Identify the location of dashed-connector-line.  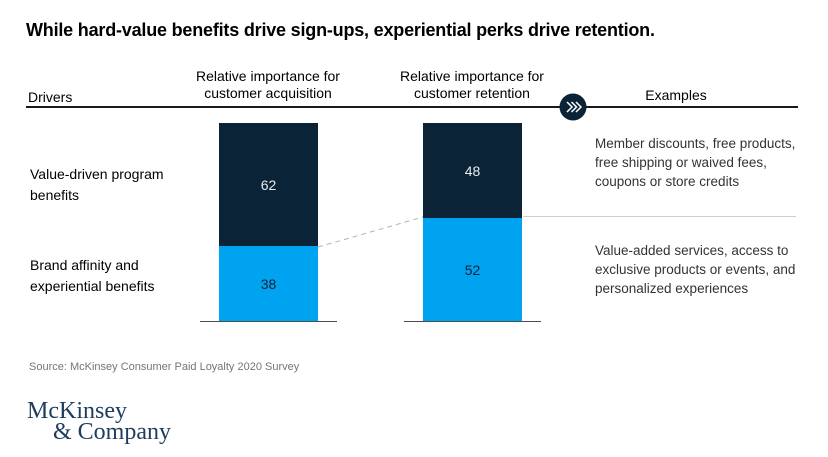
(370, 232).